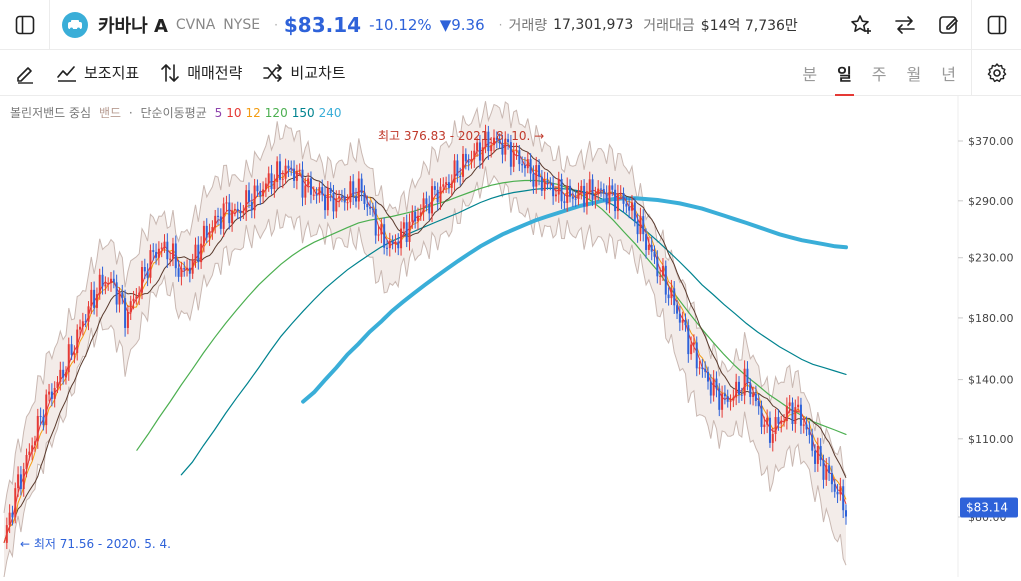 The height and width of the screenshot is (581, 1021). I want to click on edit-button, so click(949, 25).